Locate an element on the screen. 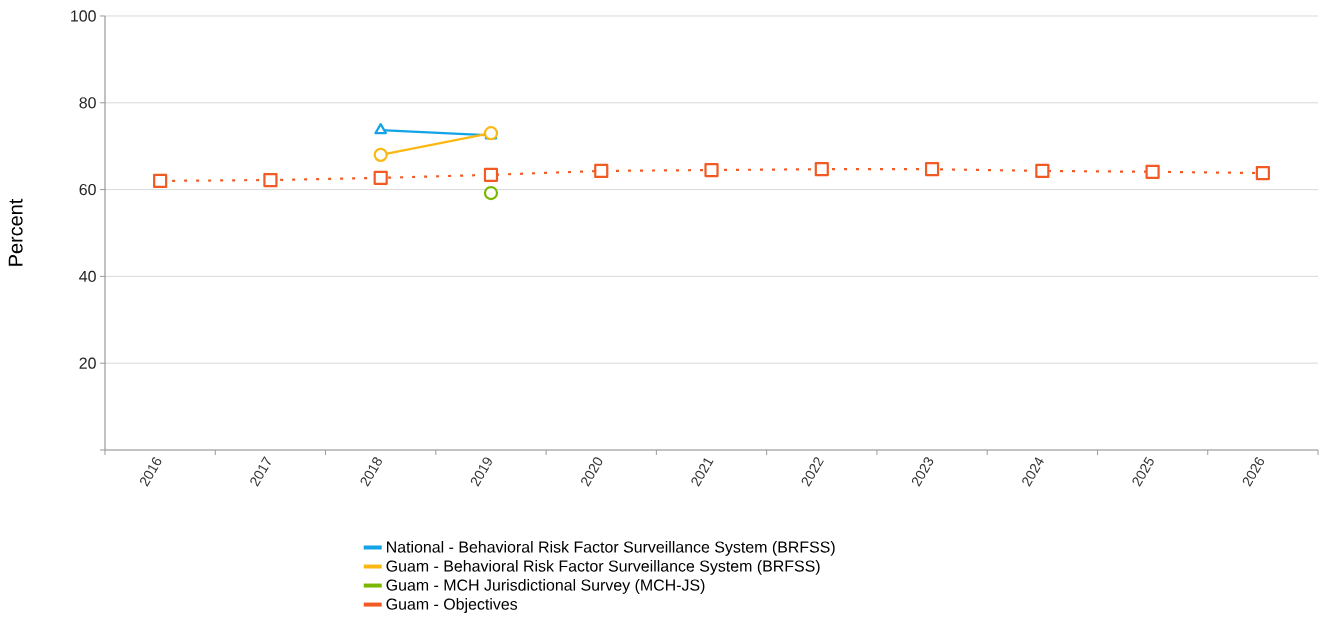 The width and height of the screenshot is (1320, 635). y-tick-label: 100 is located at coordinates (83, 16).